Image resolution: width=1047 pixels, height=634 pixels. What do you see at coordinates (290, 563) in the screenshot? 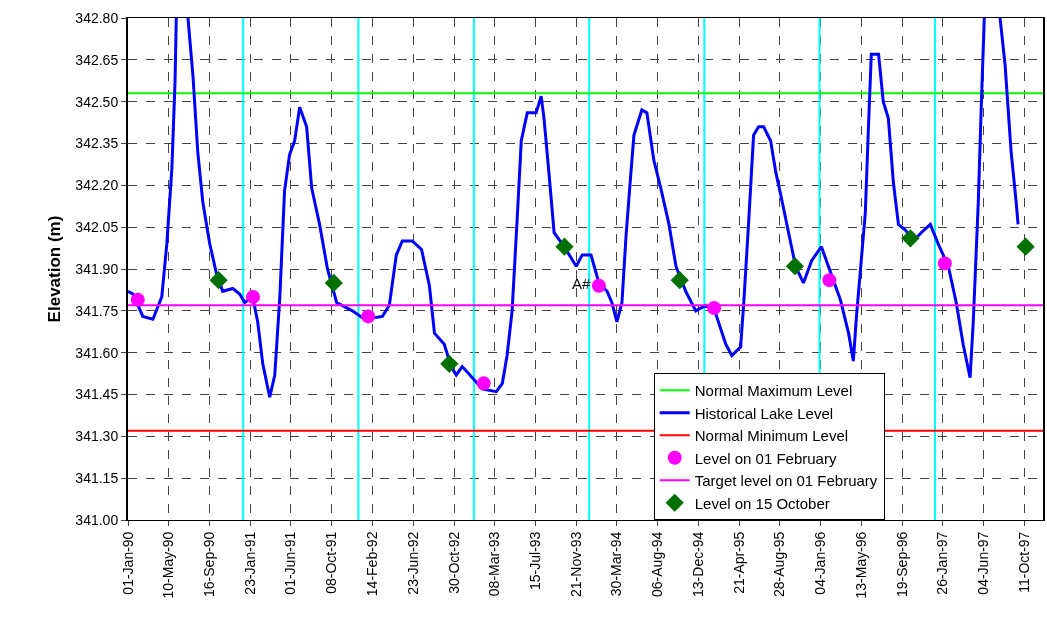
I see `x-tick-label: 01-Jun-91` at bounding box center [290, 563].